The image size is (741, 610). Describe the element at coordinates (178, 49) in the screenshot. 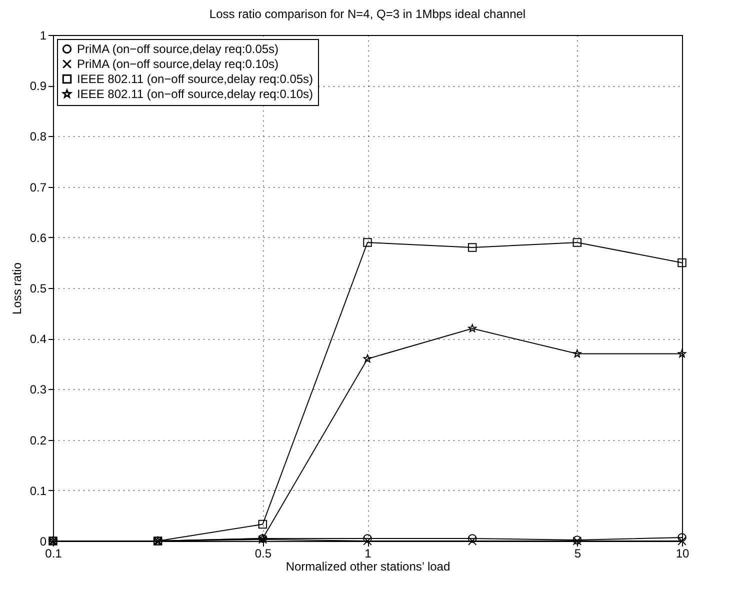

I see `legend-label: PriMA (on−off source,delay req:0.05s)` at that location.